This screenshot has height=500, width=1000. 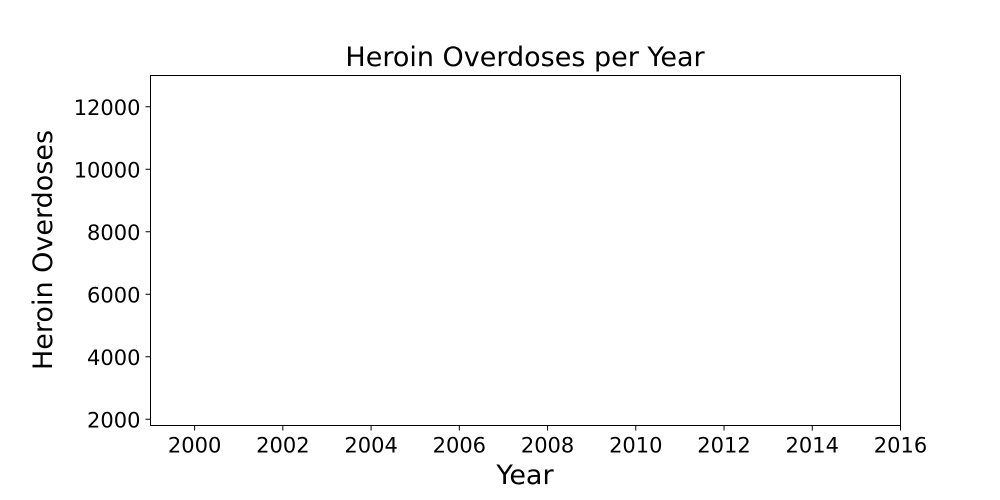 What do you see at coordinates (113, 358) in the screenshot?
I see `y-tick-label: 4000` at bounding box center [113, 358].